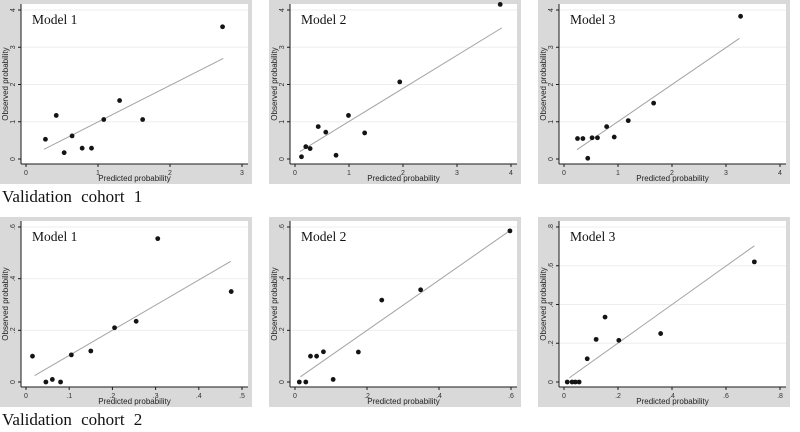 The image size is (800, 432). I want to click on x-tick-label: .4, so click(439, 396).